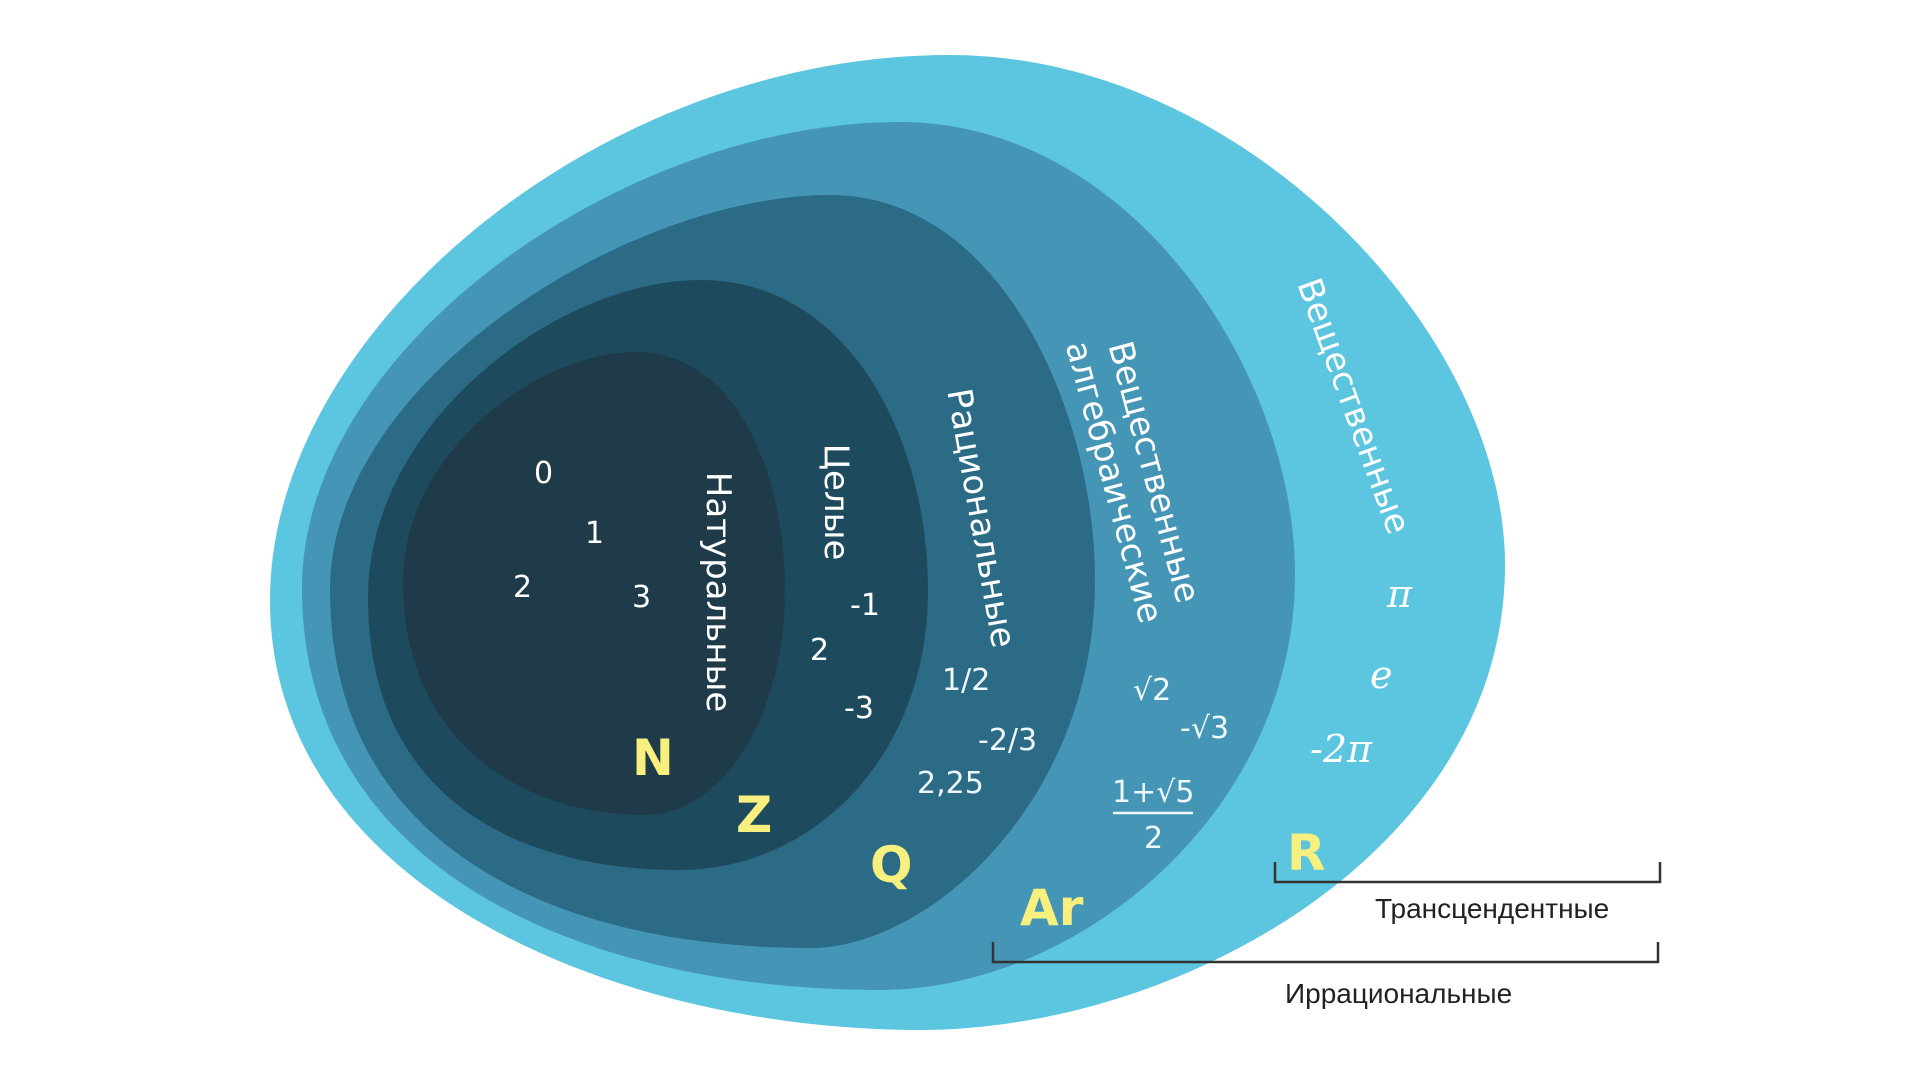  What do you see at coordinates (594, 583) in the screenshot?
I see `natural-numbers-region` at bounding box center [594, 583].